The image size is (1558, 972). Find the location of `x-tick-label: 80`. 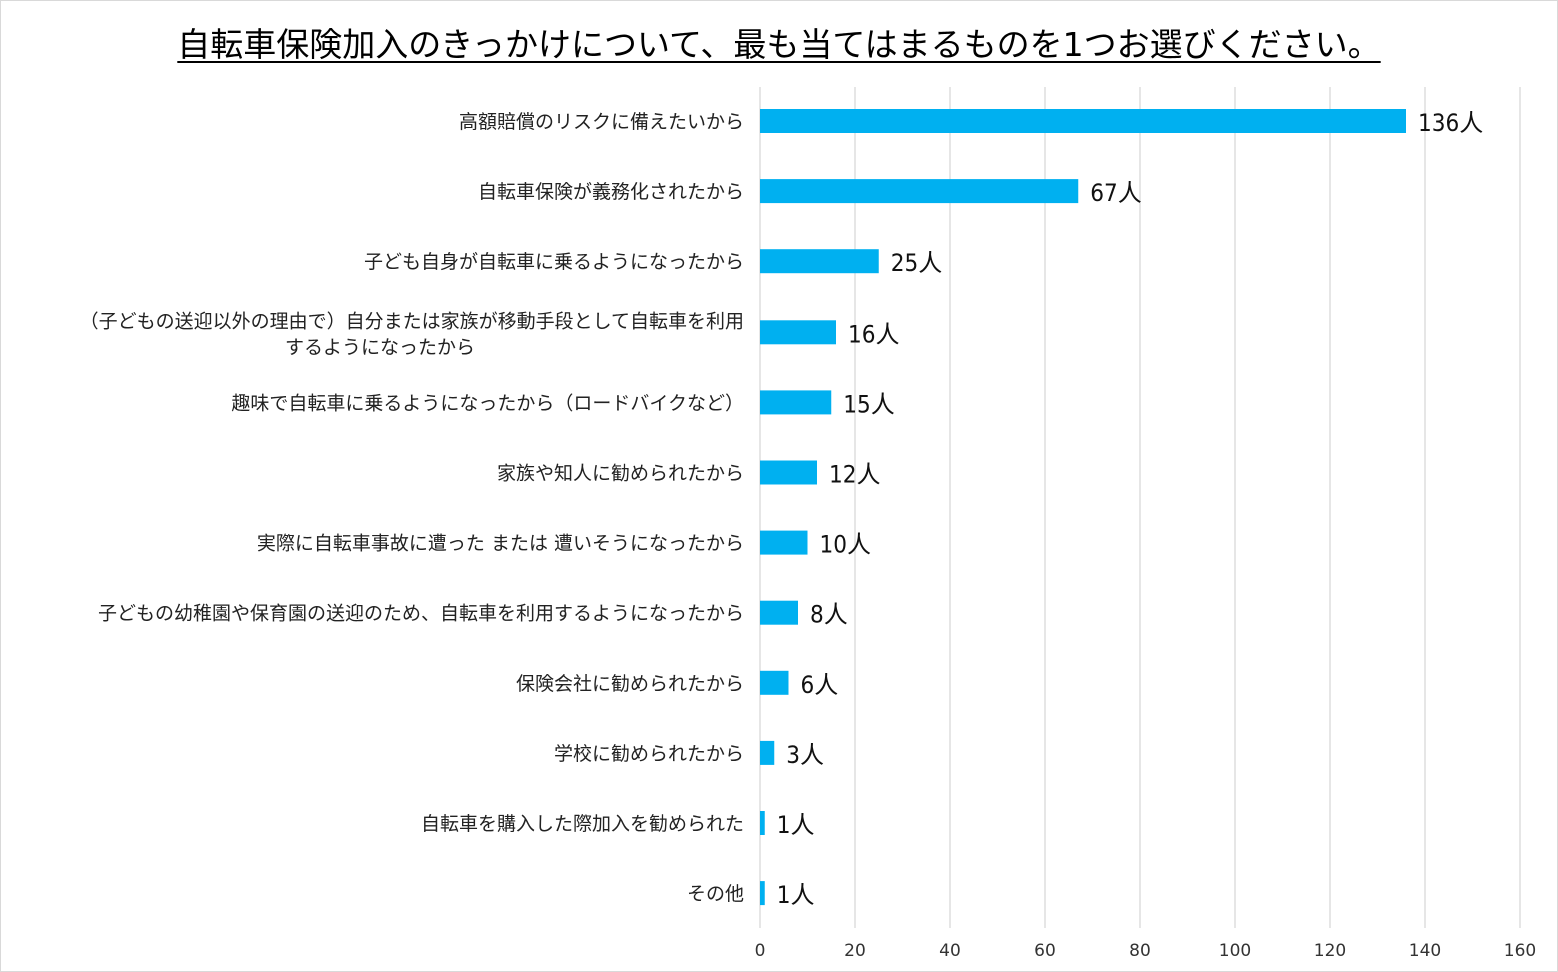

x-tick-label: 80 is located at coordinates (1140, 951).